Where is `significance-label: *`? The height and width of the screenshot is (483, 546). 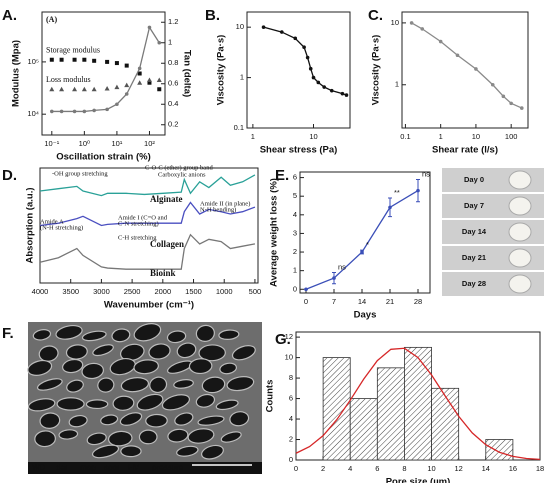 significance-label: * is located at coordinates (367, 244).